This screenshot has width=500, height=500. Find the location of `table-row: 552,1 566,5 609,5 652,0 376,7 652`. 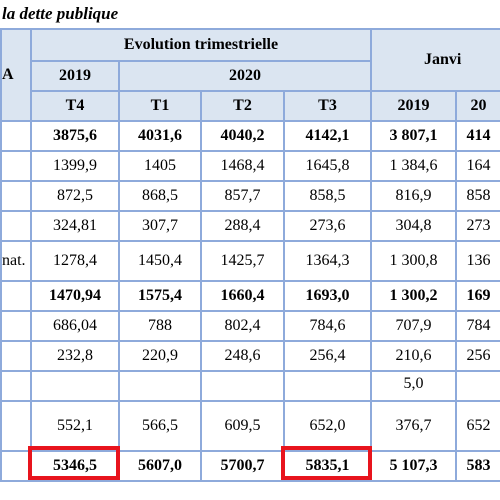

table-row: 552,1 566,5 609,5 652,0 376,7 652 is located at coordinates (250, 426).